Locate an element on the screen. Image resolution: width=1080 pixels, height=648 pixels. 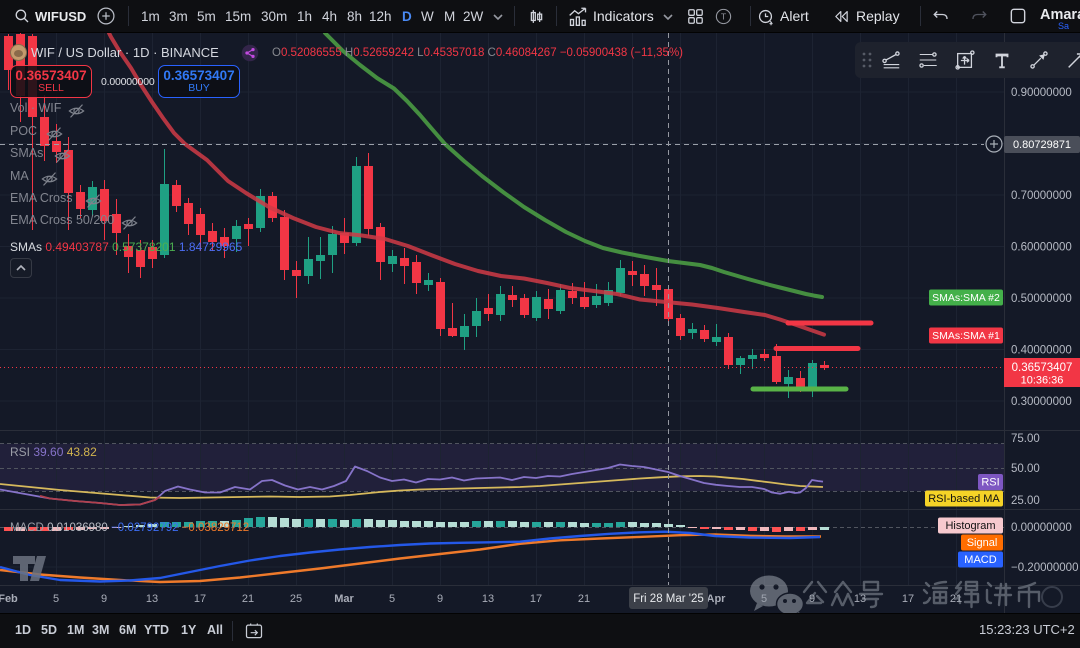
svg-text: 50.00 is located at coordinates (1025, 469).